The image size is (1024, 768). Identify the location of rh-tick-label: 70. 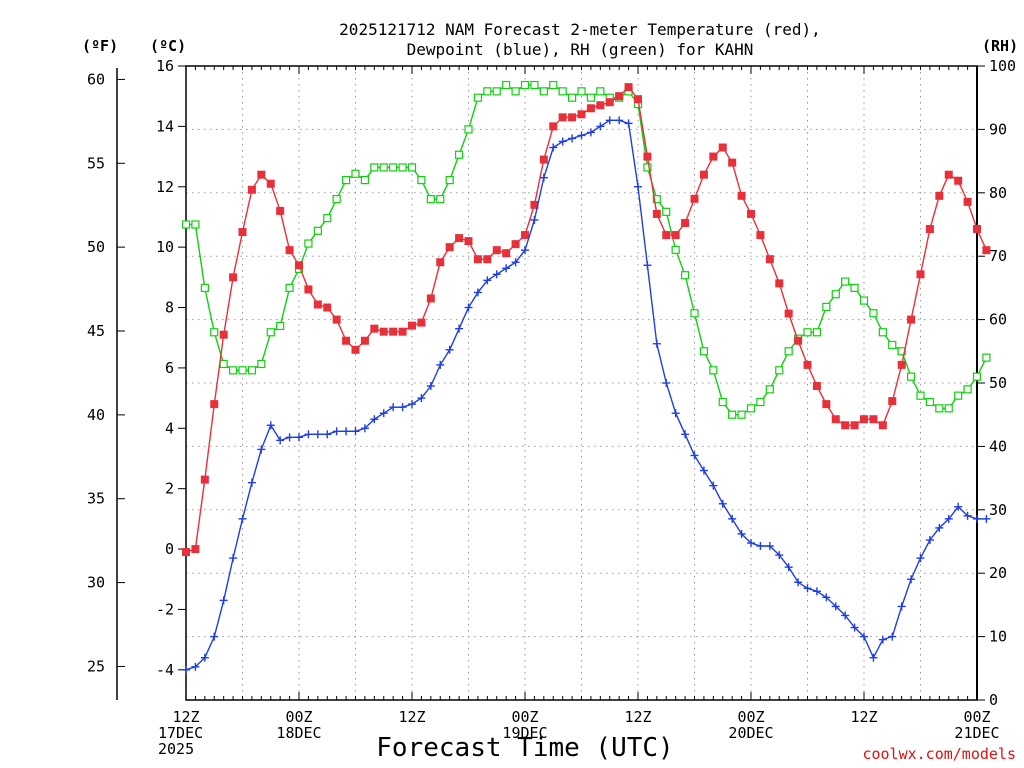
(998, 256).